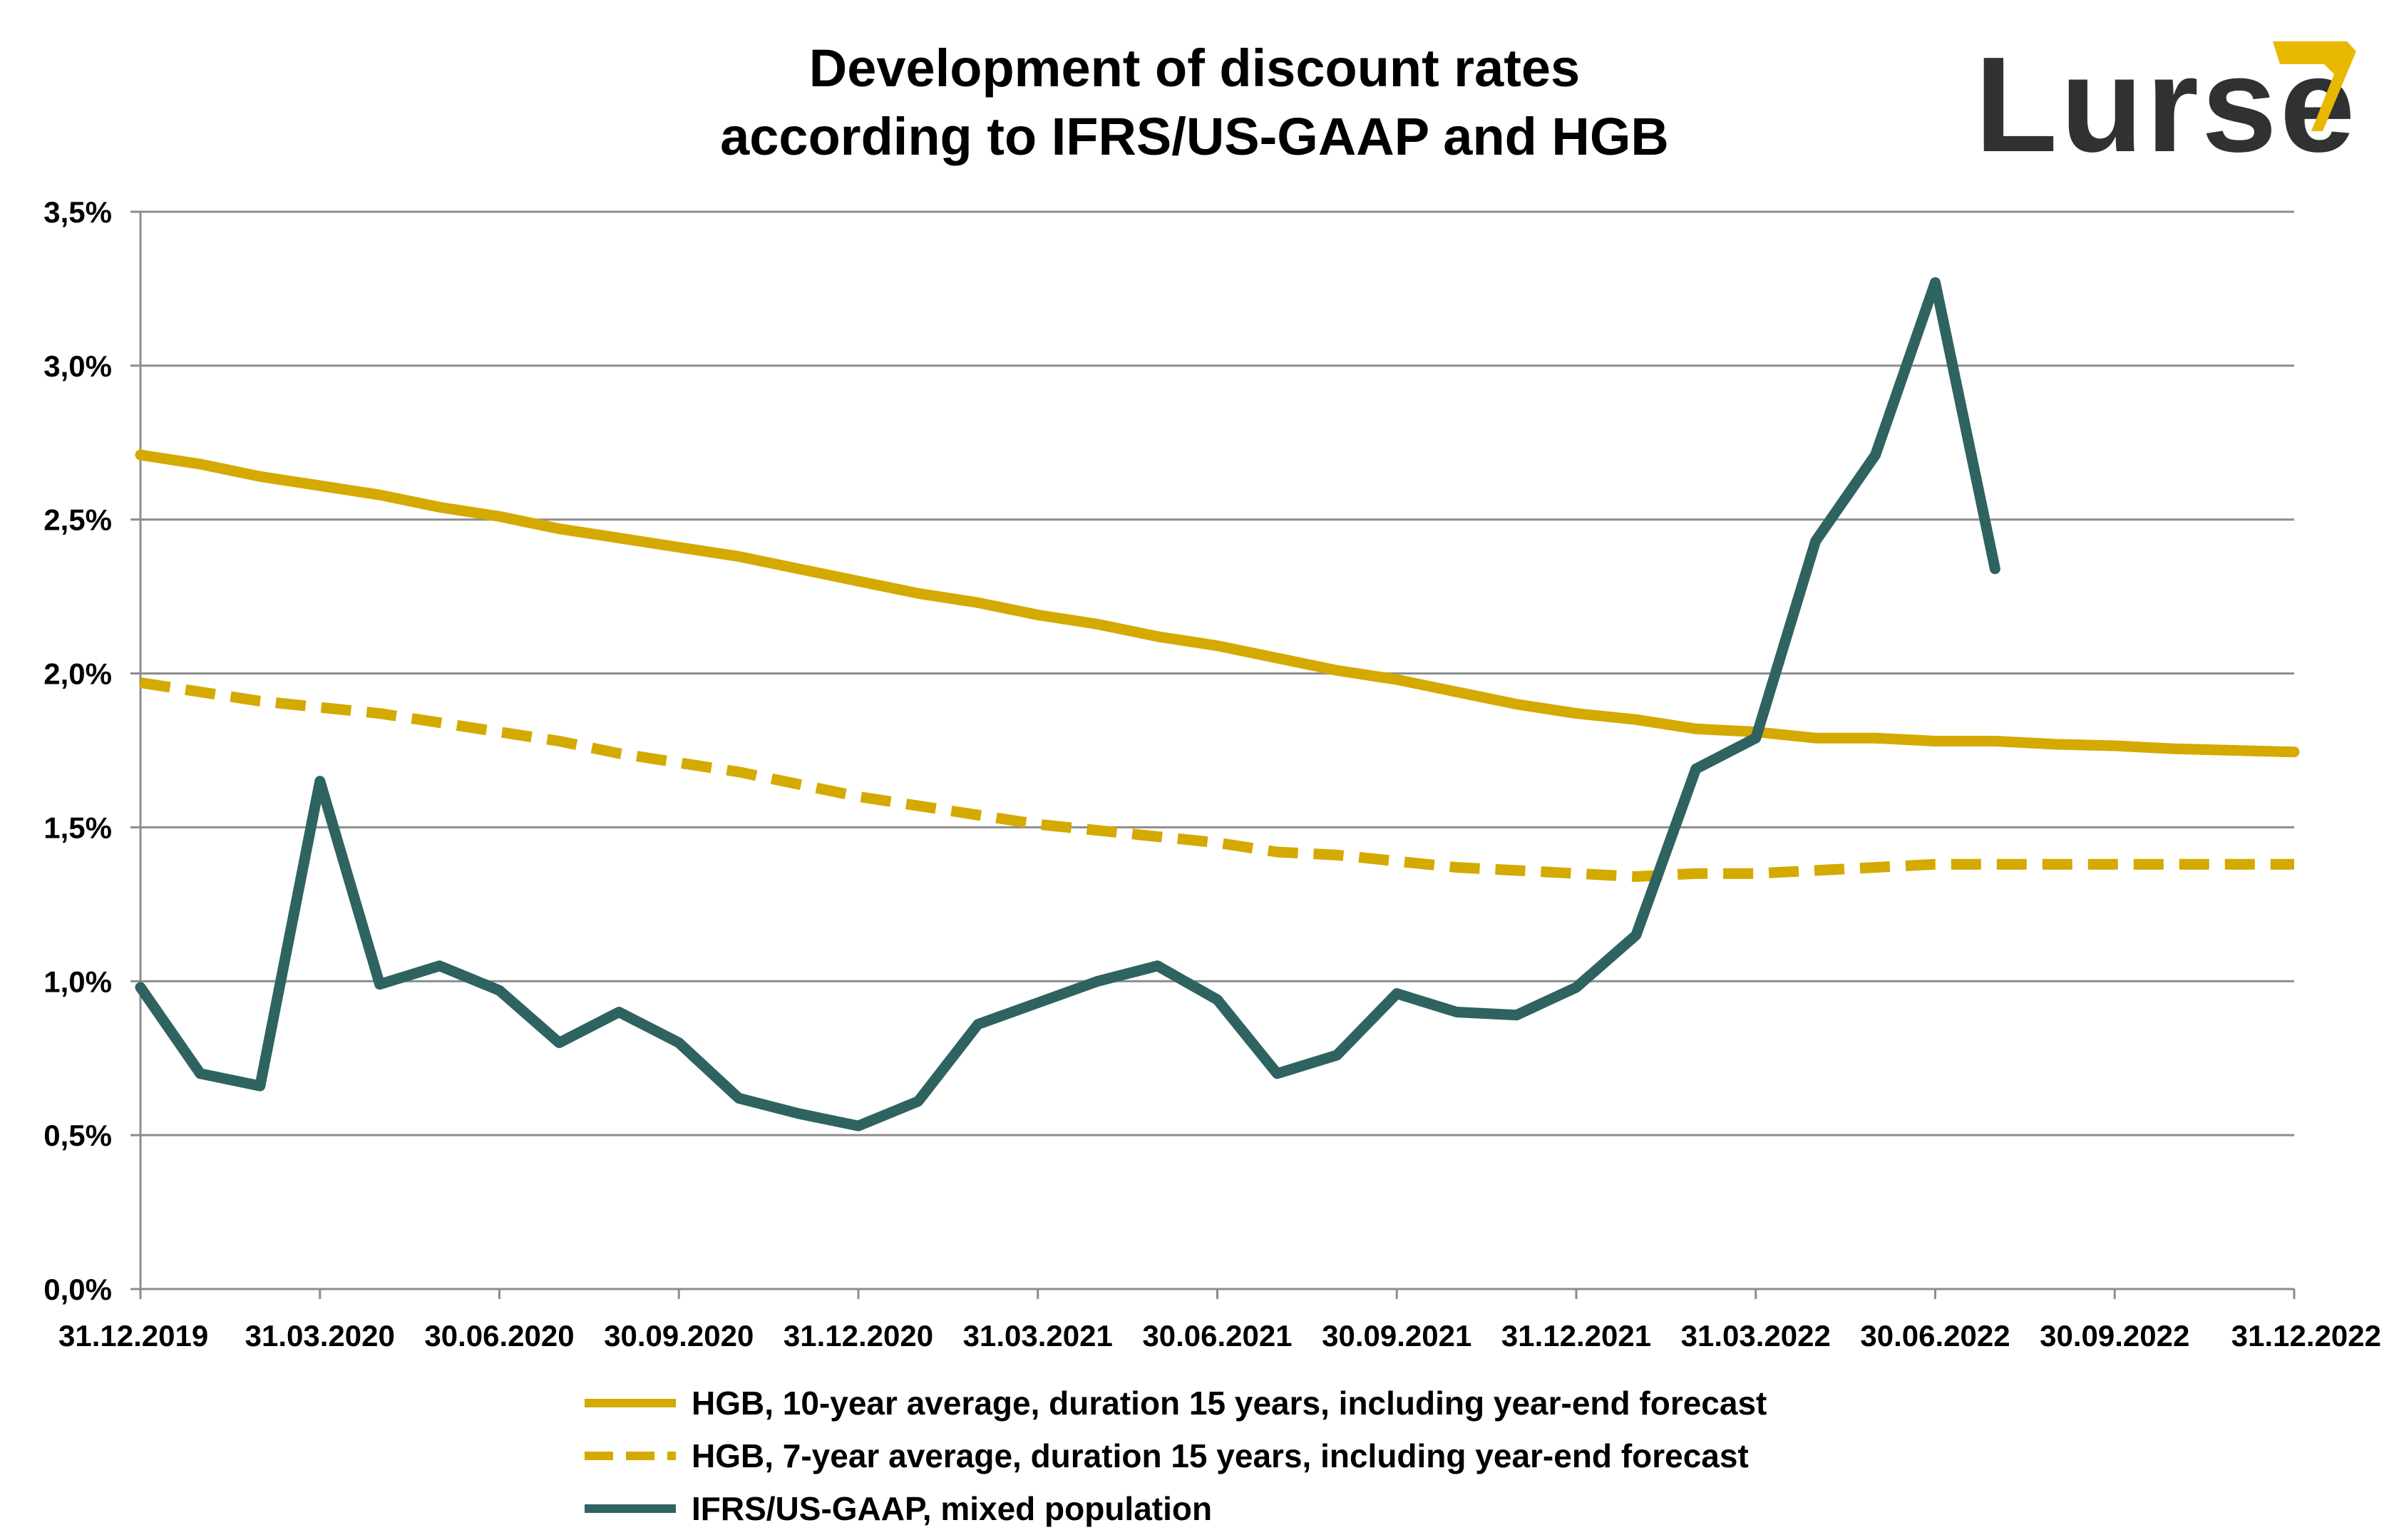 The height and width of the screenshot is (1540, 2389). What do you see at coordinates (77, 674) in the screenshot?
I see `y-tick-label: 2,0%` at bounding box center [77, 674].